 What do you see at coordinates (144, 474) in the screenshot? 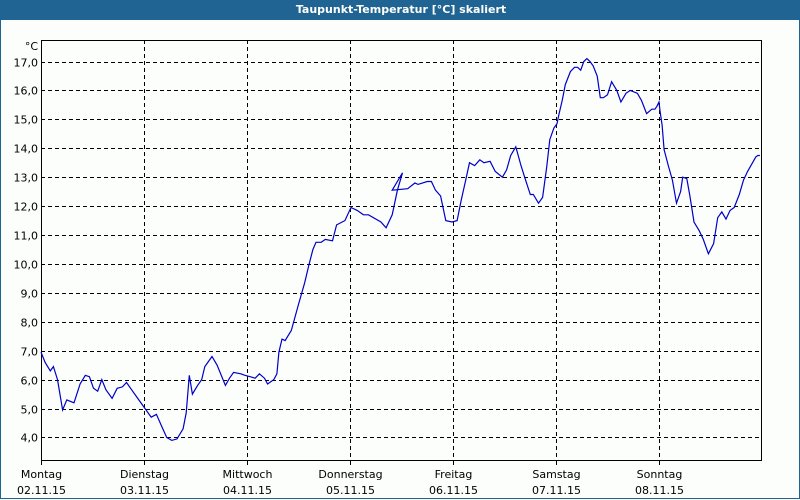
I see `x-day-label: Dienstag` at bounding box center [144, 474].